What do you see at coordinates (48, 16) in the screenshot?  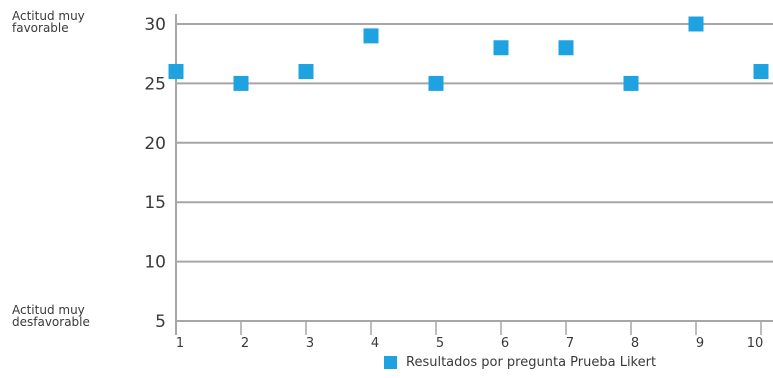 I see `label-favorable-line-1: Actitud muy` at bounding box center [48, 16].